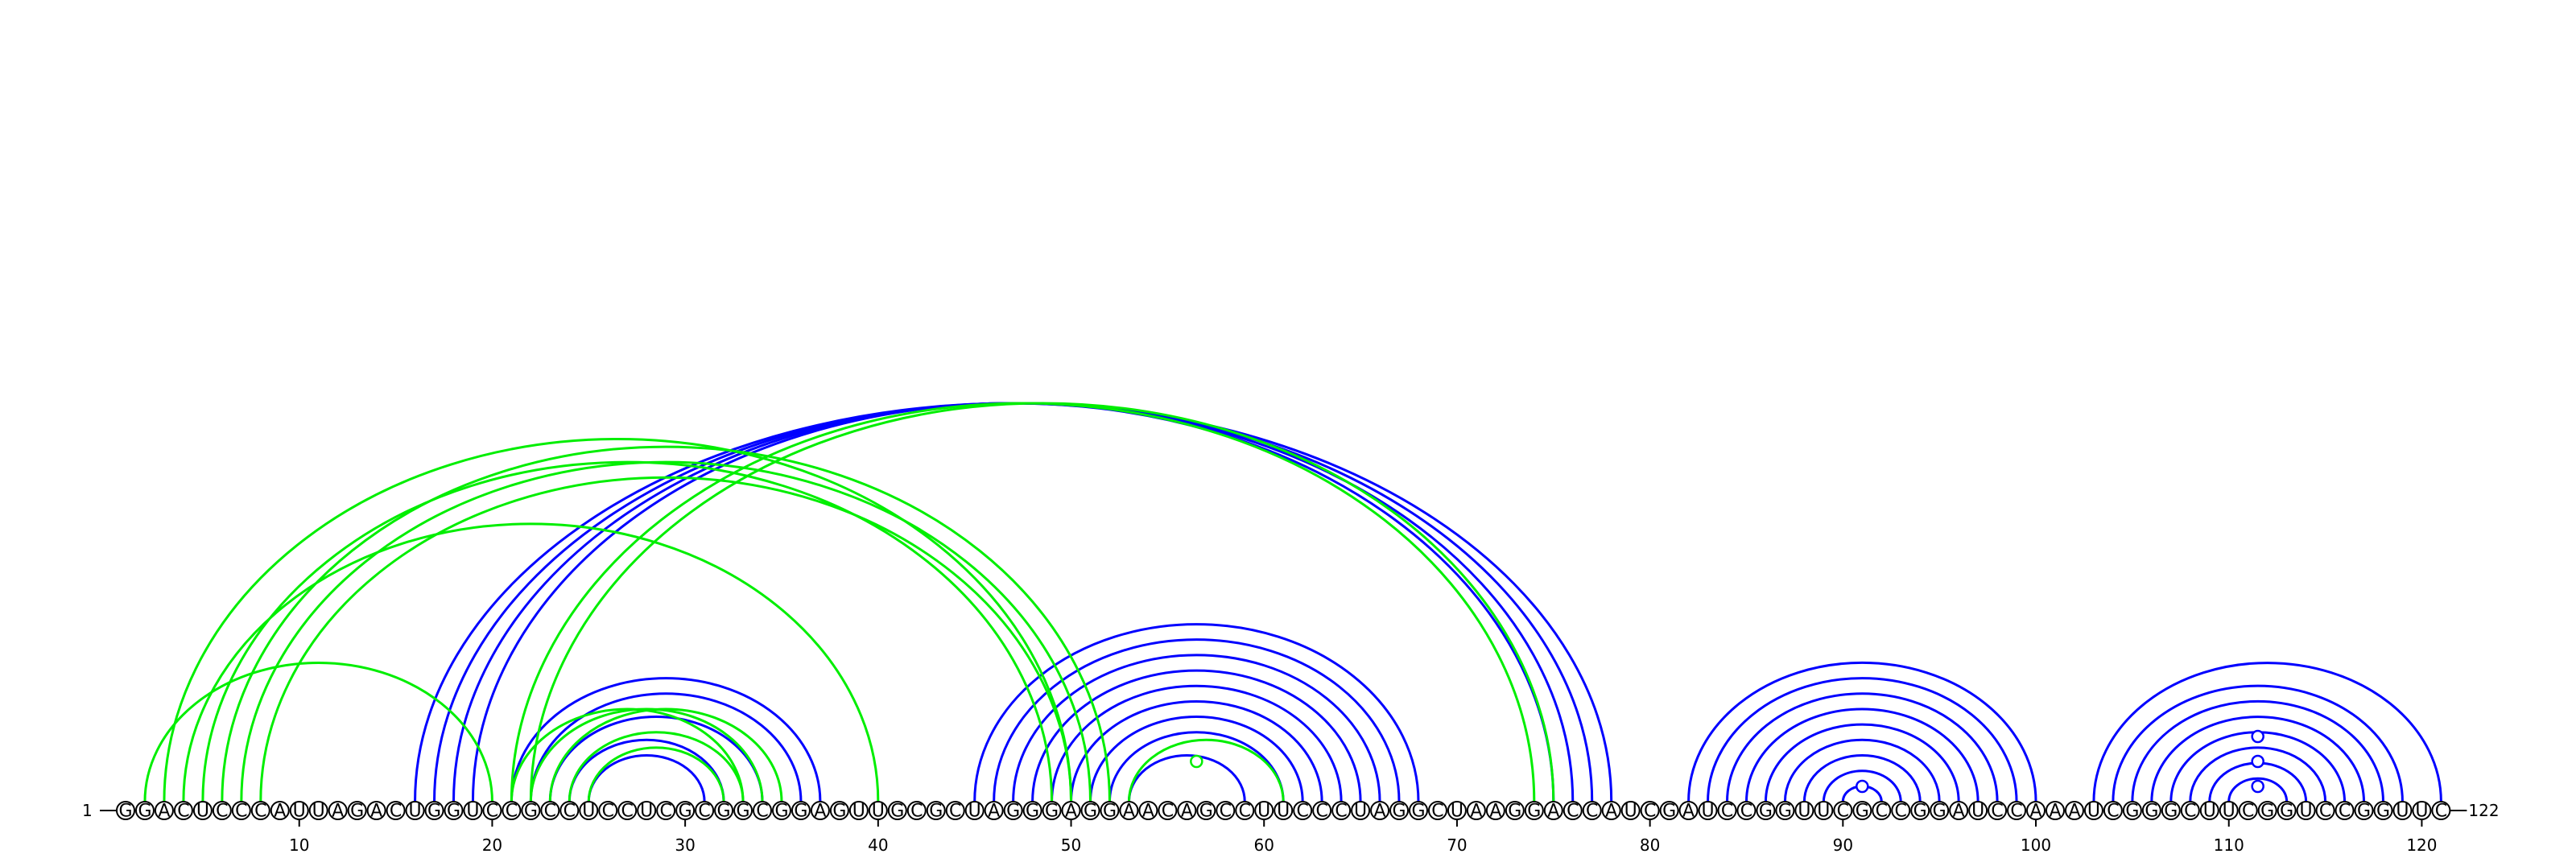 Image resolution: width=2576 pixels, height=858 pixels. Describe the element at coordinates (1284, 812) in the screenshot. I see `nucleotide-61: U` at that location.